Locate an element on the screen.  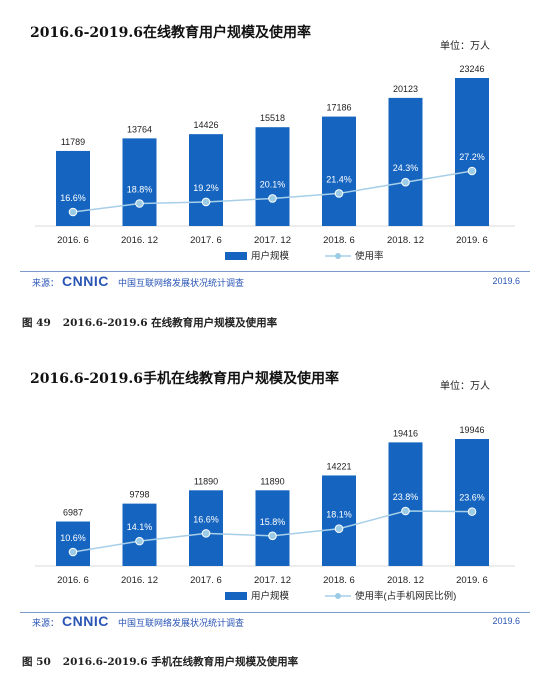
legend-line-marker is located at coordinates (338, 596).